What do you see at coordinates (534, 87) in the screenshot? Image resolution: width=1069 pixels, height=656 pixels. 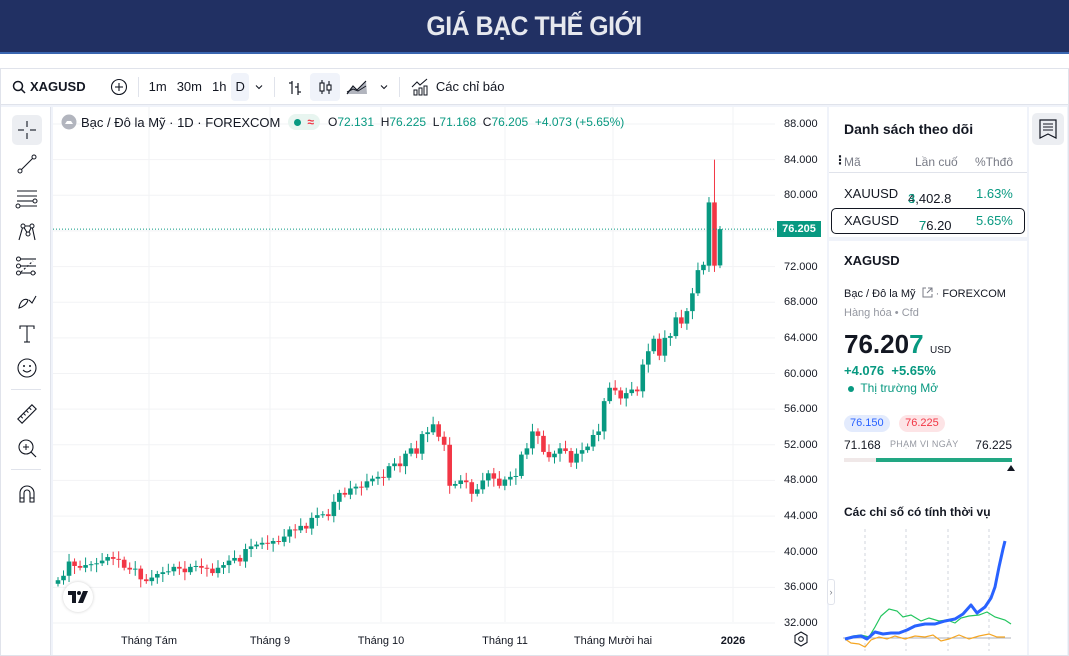 I see `top-toolbar: XAGUSD 1m 30m 1h D Các chỉ báo` at bounding box center [534, 87].